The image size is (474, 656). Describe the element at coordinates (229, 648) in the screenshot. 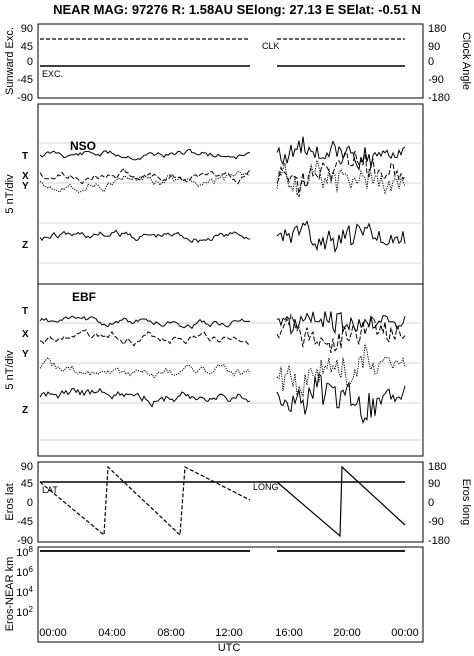

I see `x-axis-label: UTC` at that location.